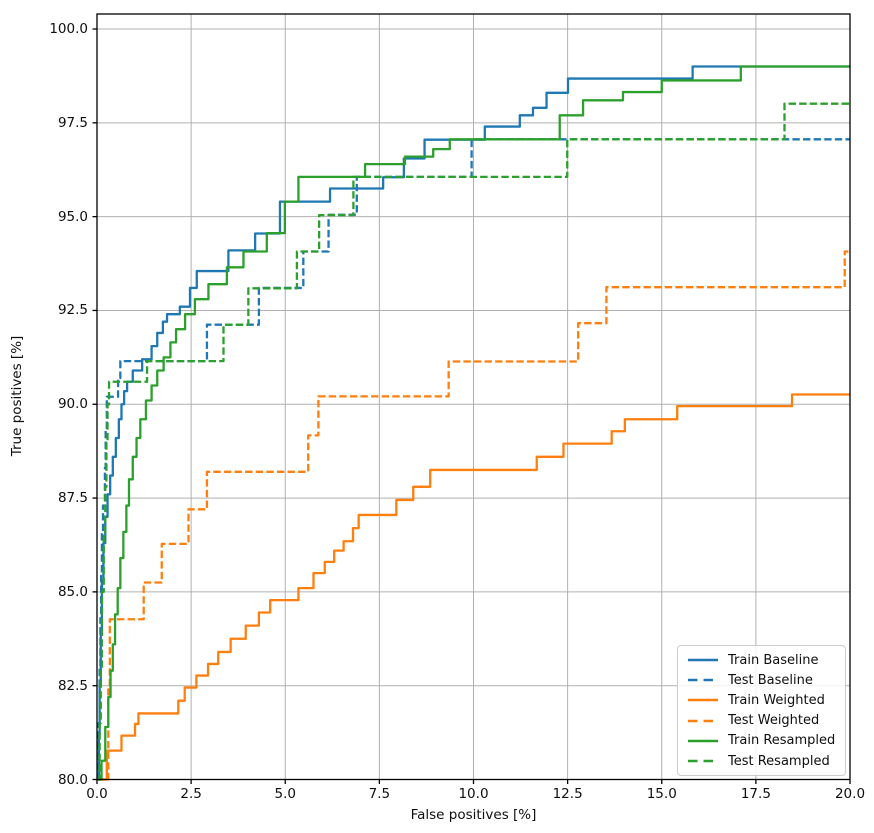 The height and width of the screenshot is (833, 874). I want to click on legend-item-train-weighted: Train Weighted, so click(761, 700).